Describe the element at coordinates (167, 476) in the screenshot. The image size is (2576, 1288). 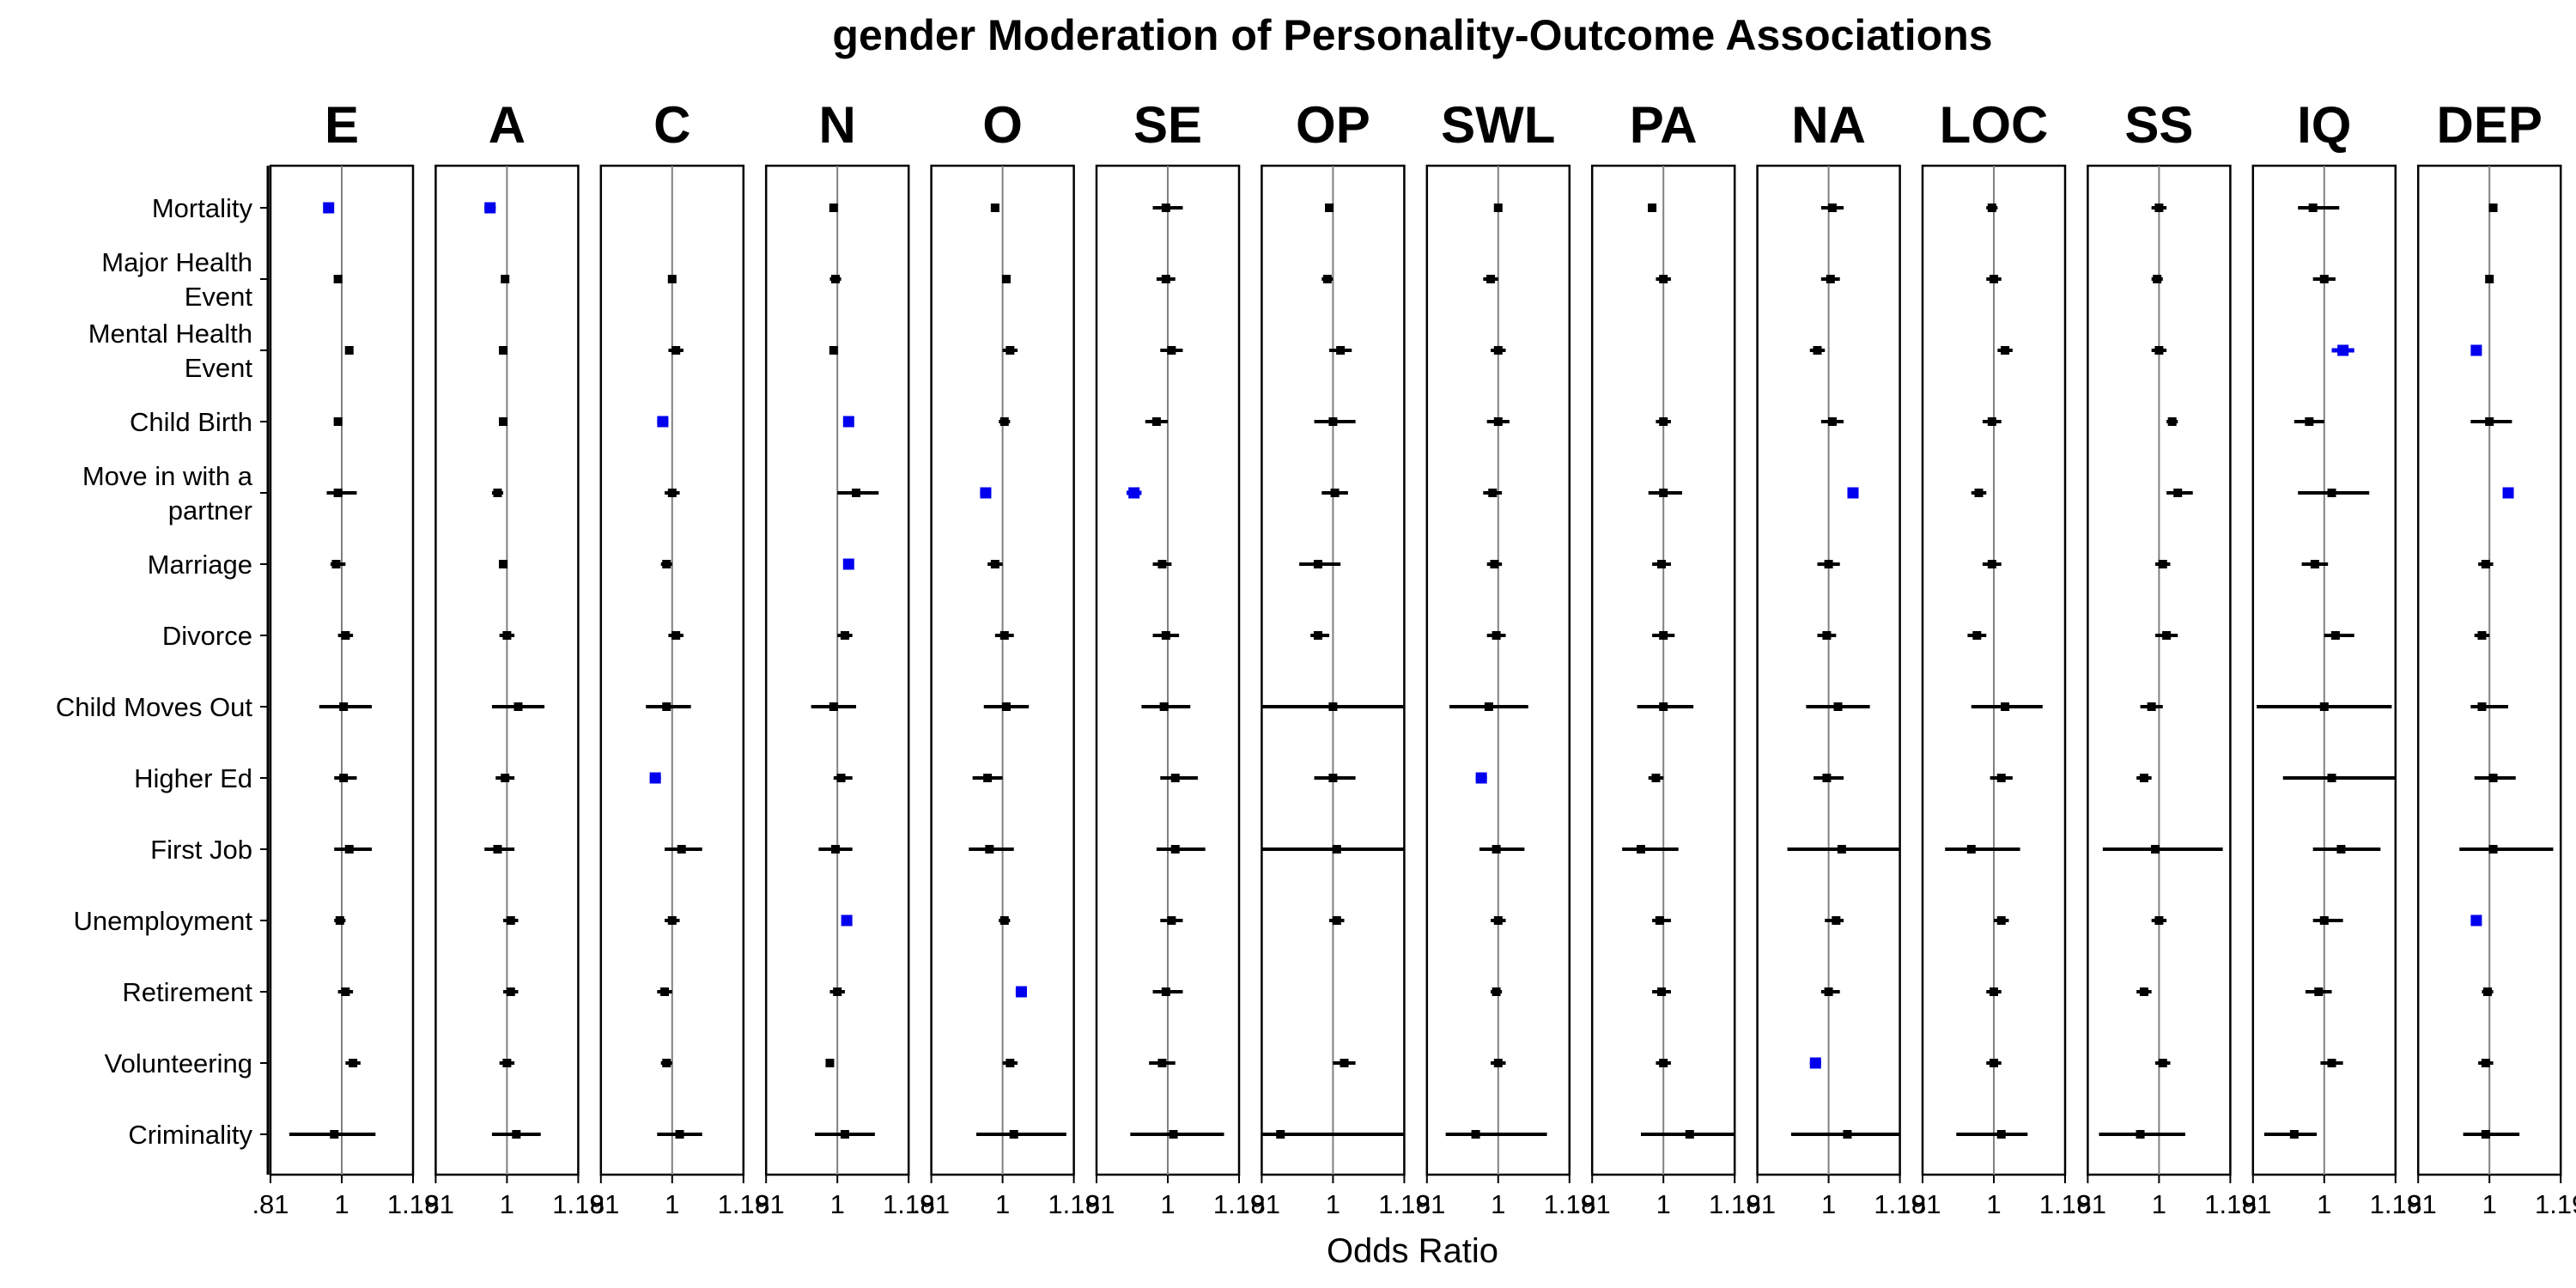
I see `row-label-line: Move in with a` at that location.